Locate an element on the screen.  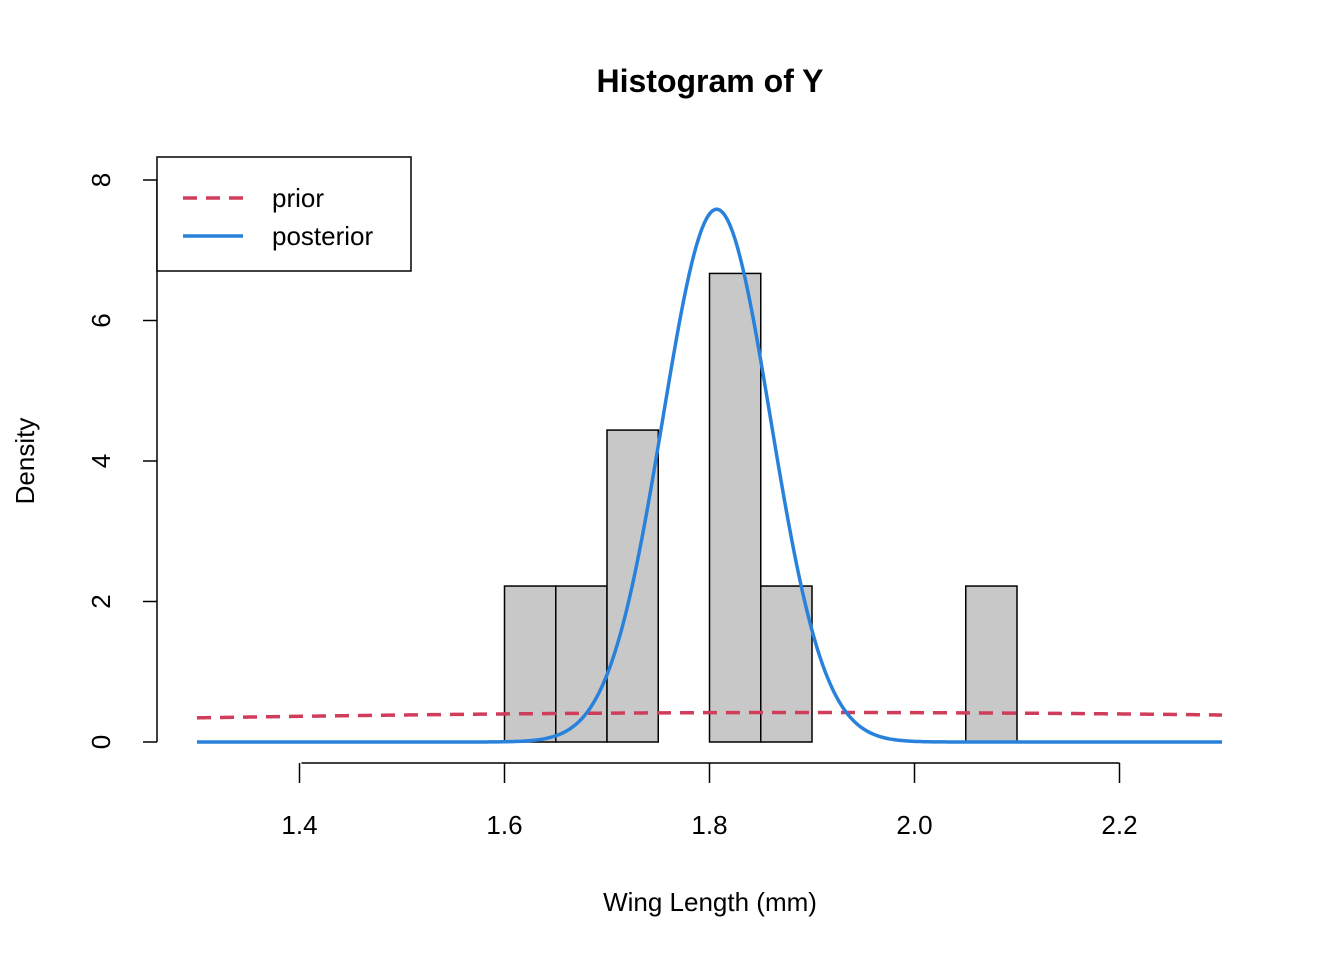
chart-title: Histogram of Y is located at coordinates (710, 81).